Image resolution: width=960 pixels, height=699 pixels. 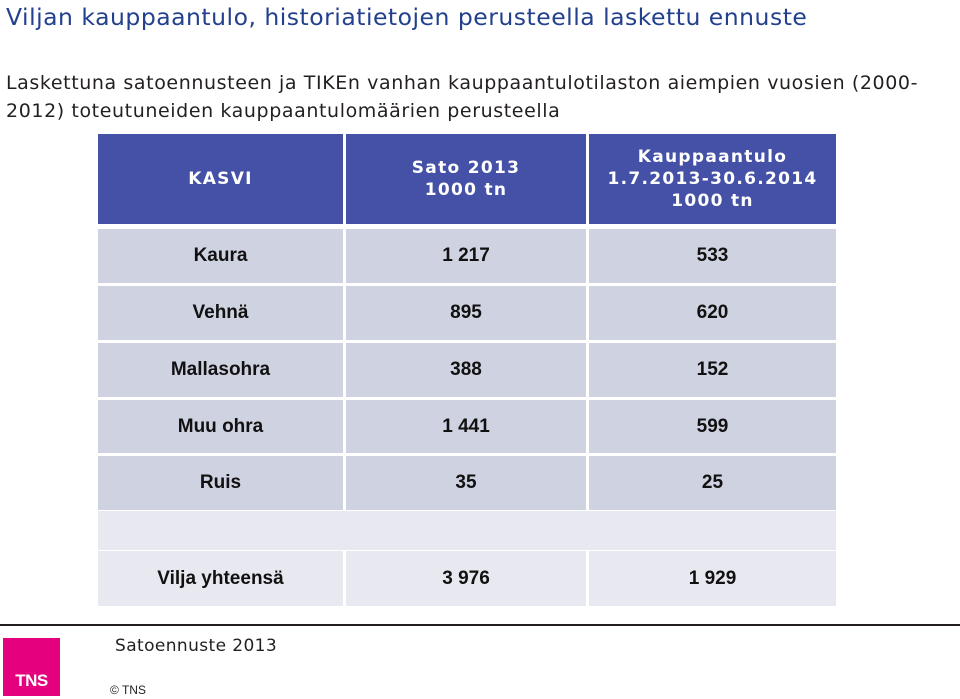 I want to click on row-label-cell: Kaura, so click(x=220, y=256).